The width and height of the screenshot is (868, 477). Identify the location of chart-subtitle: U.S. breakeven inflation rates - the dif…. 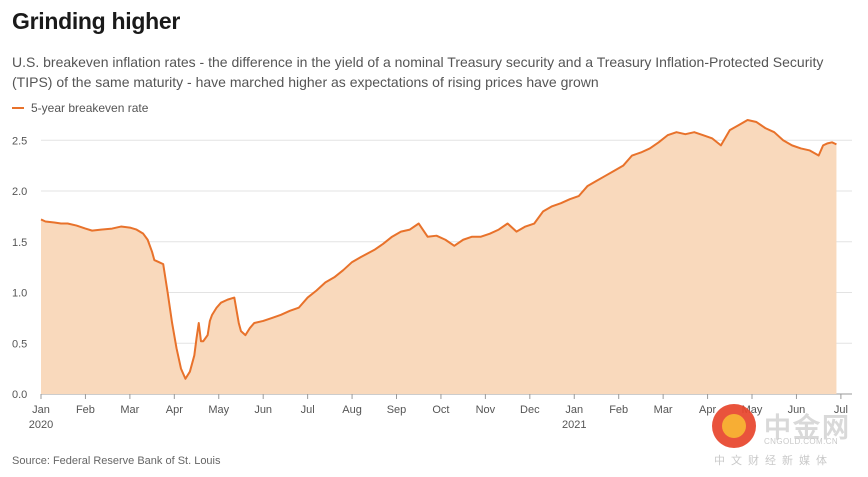
(418, 72).